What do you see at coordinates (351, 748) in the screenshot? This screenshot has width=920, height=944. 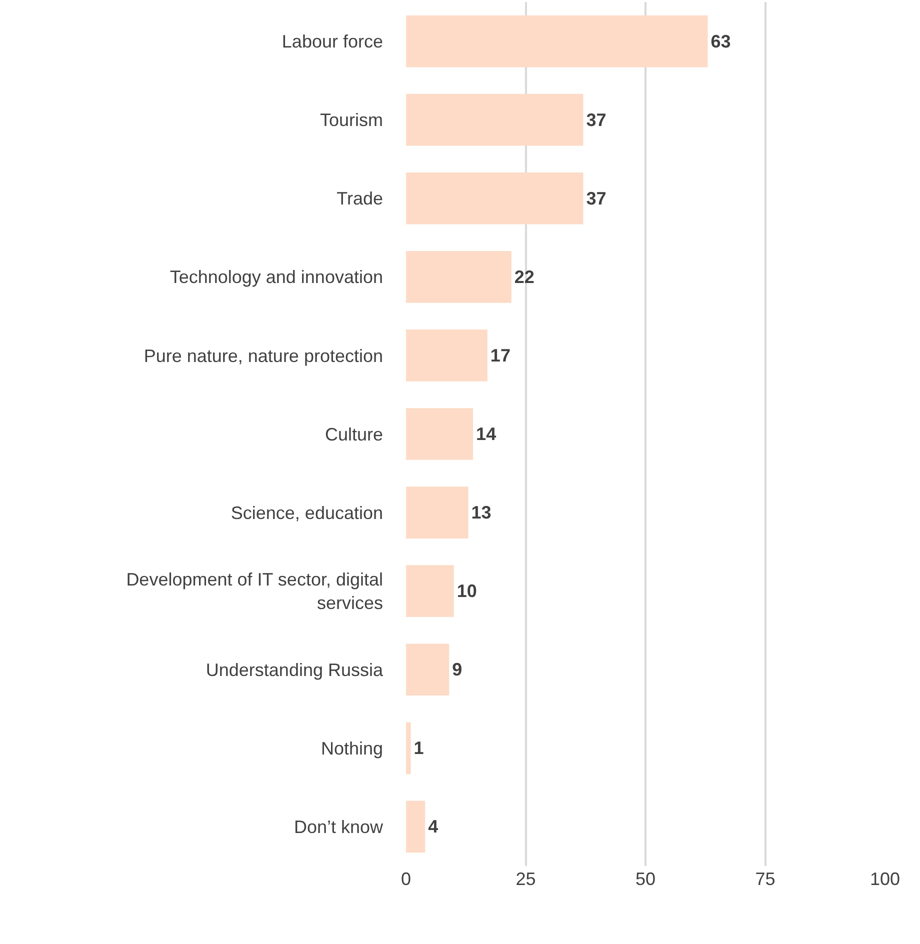 I see `y-tick-label: Nothing` at bounding box center [351, 748].